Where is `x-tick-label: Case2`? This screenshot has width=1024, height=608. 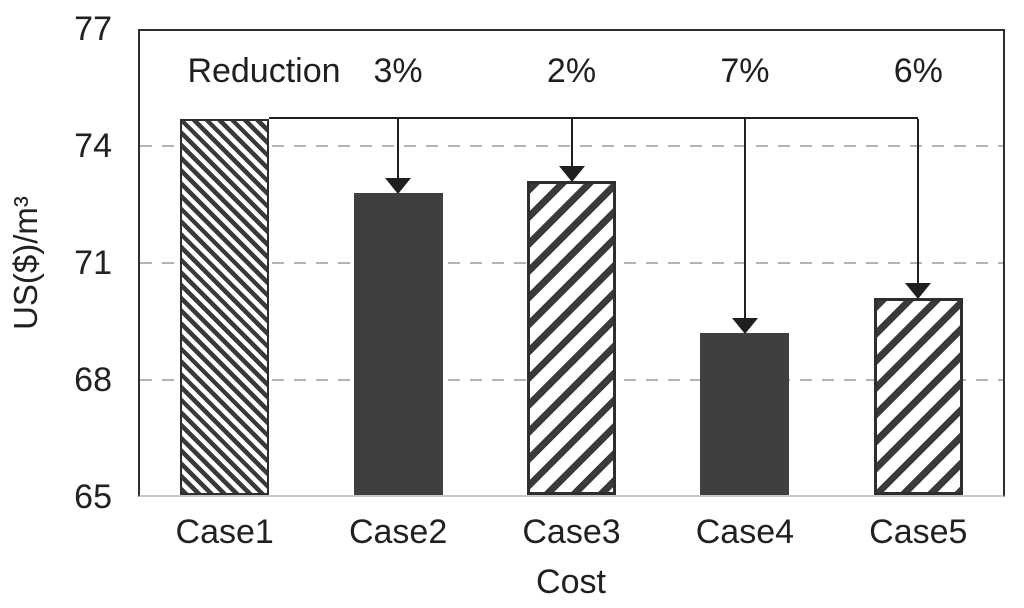 x-tick-label: Case2 is located at coordinates (398, 532).